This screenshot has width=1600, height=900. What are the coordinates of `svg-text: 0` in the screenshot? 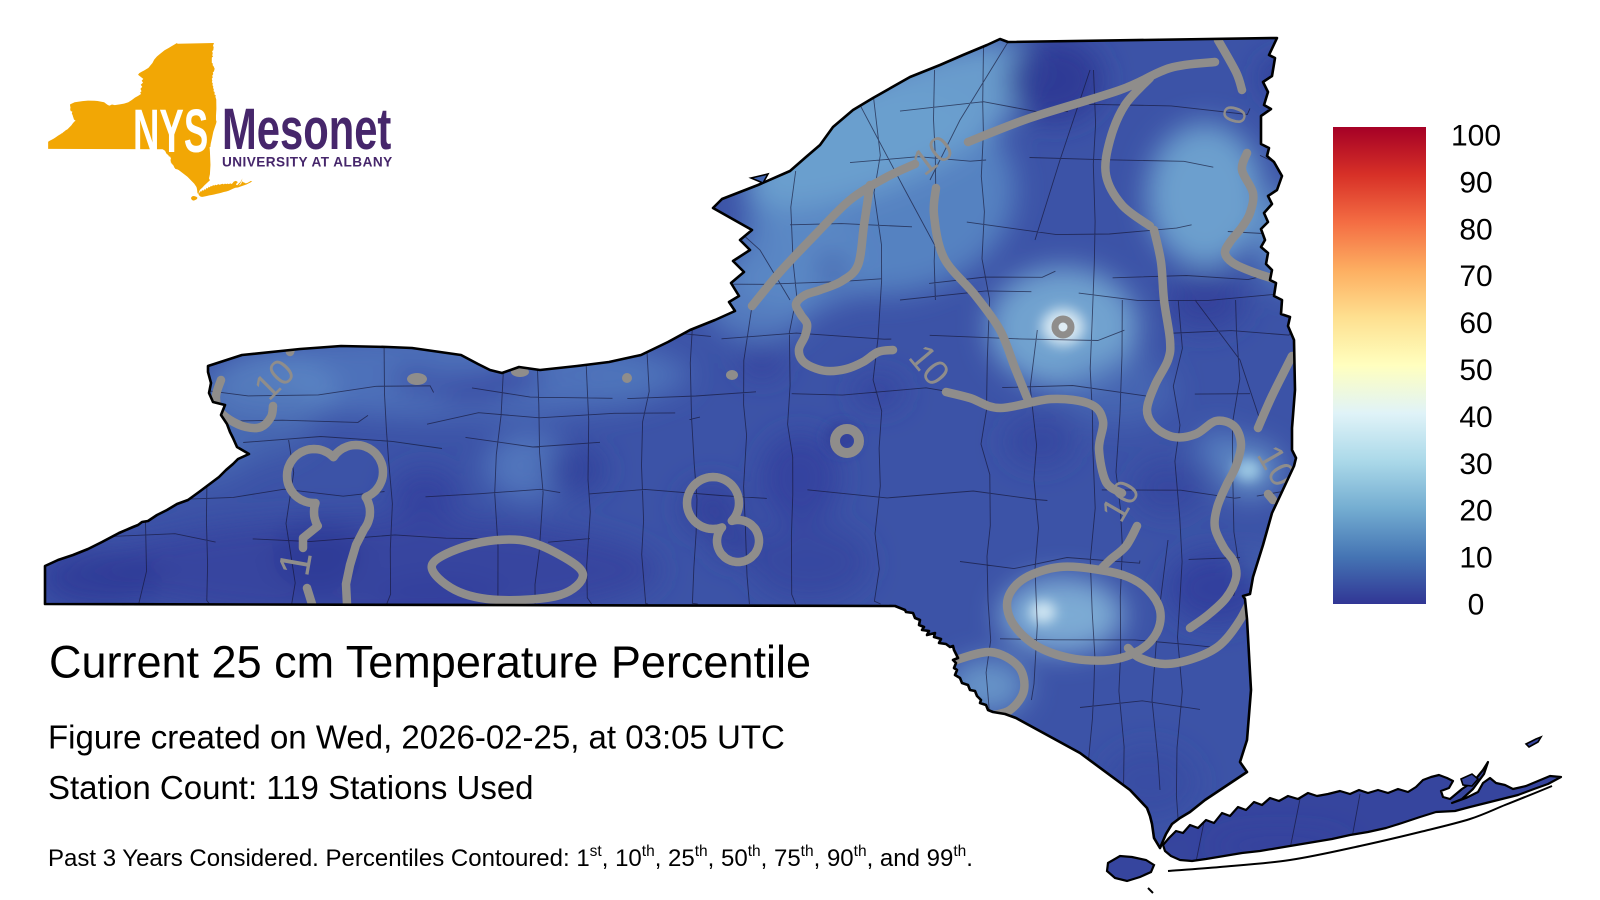 It's located at (1476, 605).